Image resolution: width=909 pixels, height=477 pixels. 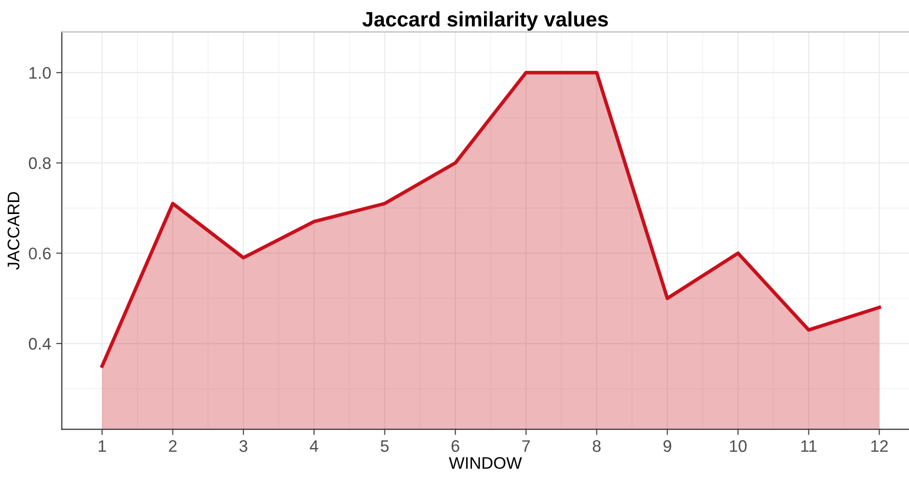 I want to click on x-tick-label: 10, so click(x=738, y=446).